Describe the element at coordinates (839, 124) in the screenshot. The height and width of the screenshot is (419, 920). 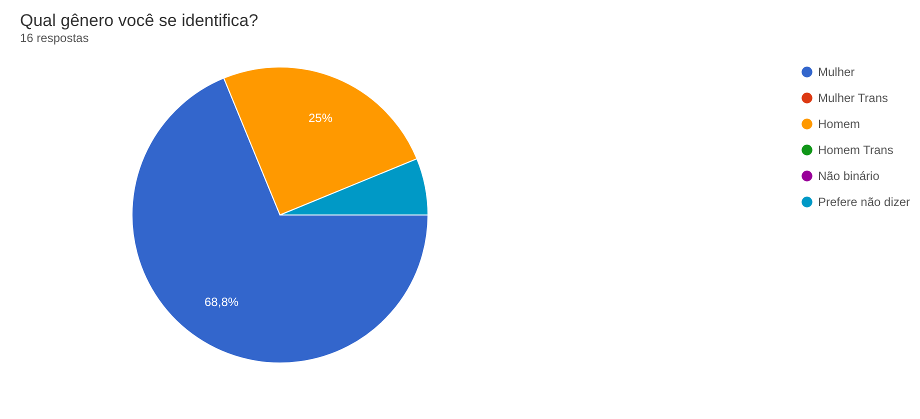
I see `legend-label: Homem` at that location.